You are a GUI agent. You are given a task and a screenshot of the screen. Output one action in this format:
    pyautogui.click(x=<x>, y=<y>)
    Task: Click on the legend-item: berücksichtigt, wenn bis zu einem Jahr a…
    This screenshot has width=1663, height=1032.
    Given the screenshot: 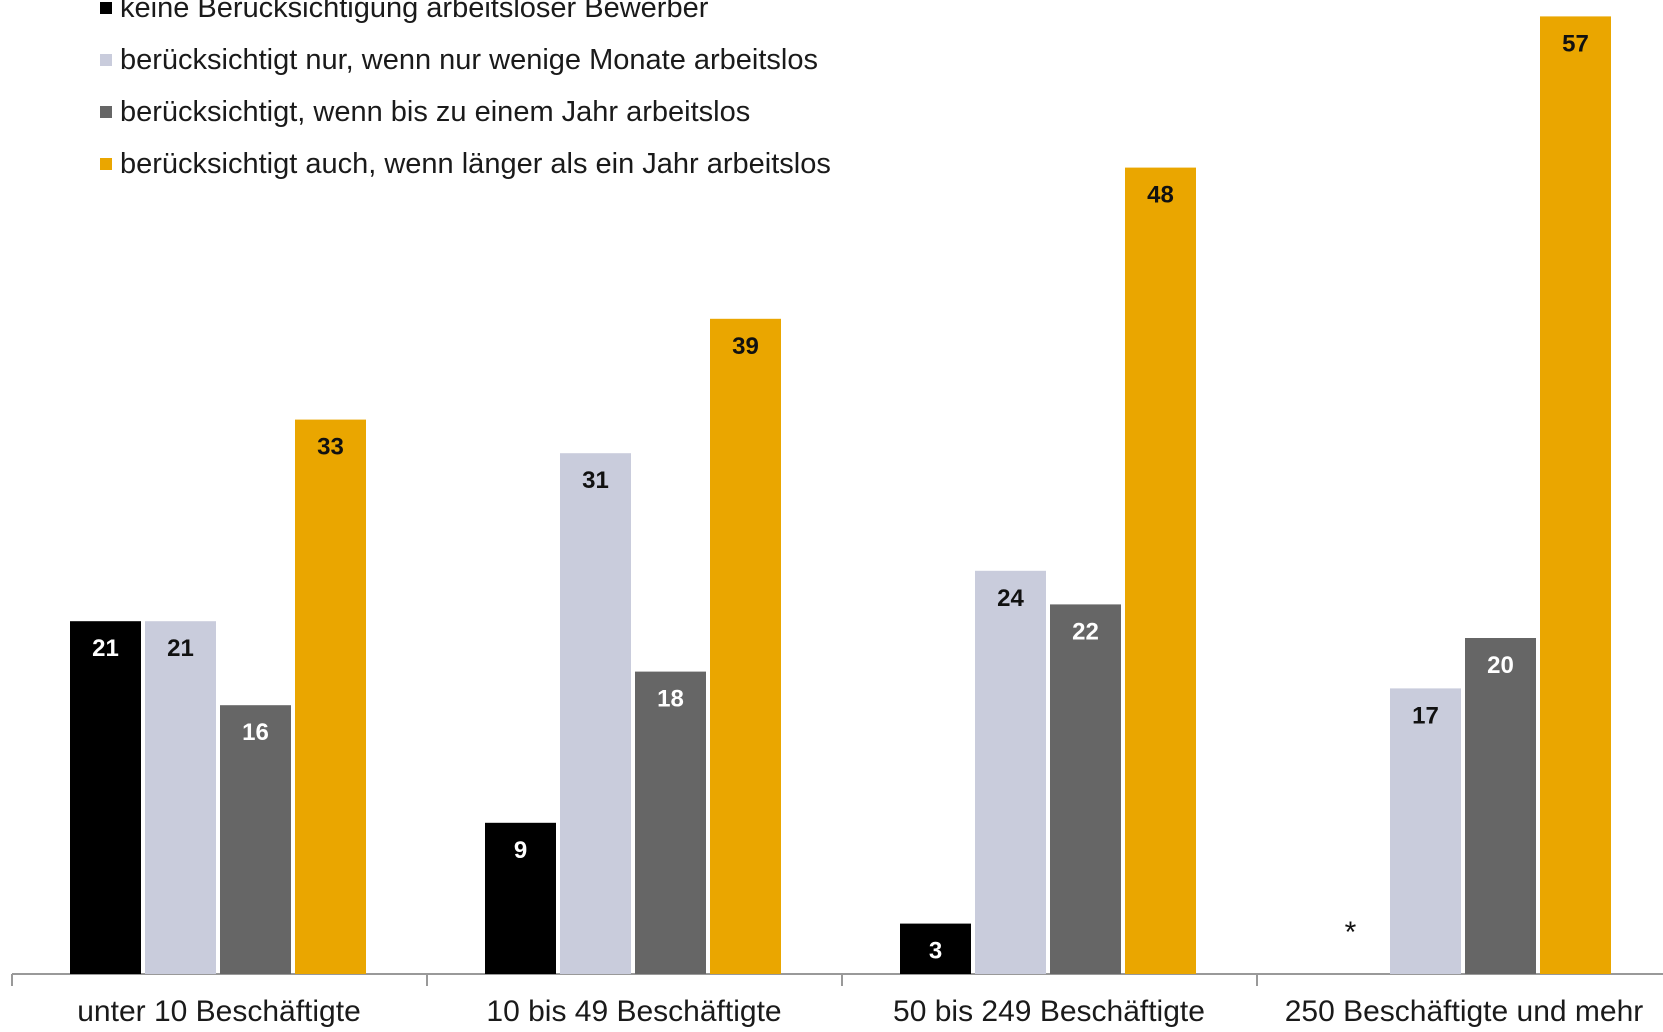 What is the action you would take?
    pyautogui.click(x=465, y=112)
    